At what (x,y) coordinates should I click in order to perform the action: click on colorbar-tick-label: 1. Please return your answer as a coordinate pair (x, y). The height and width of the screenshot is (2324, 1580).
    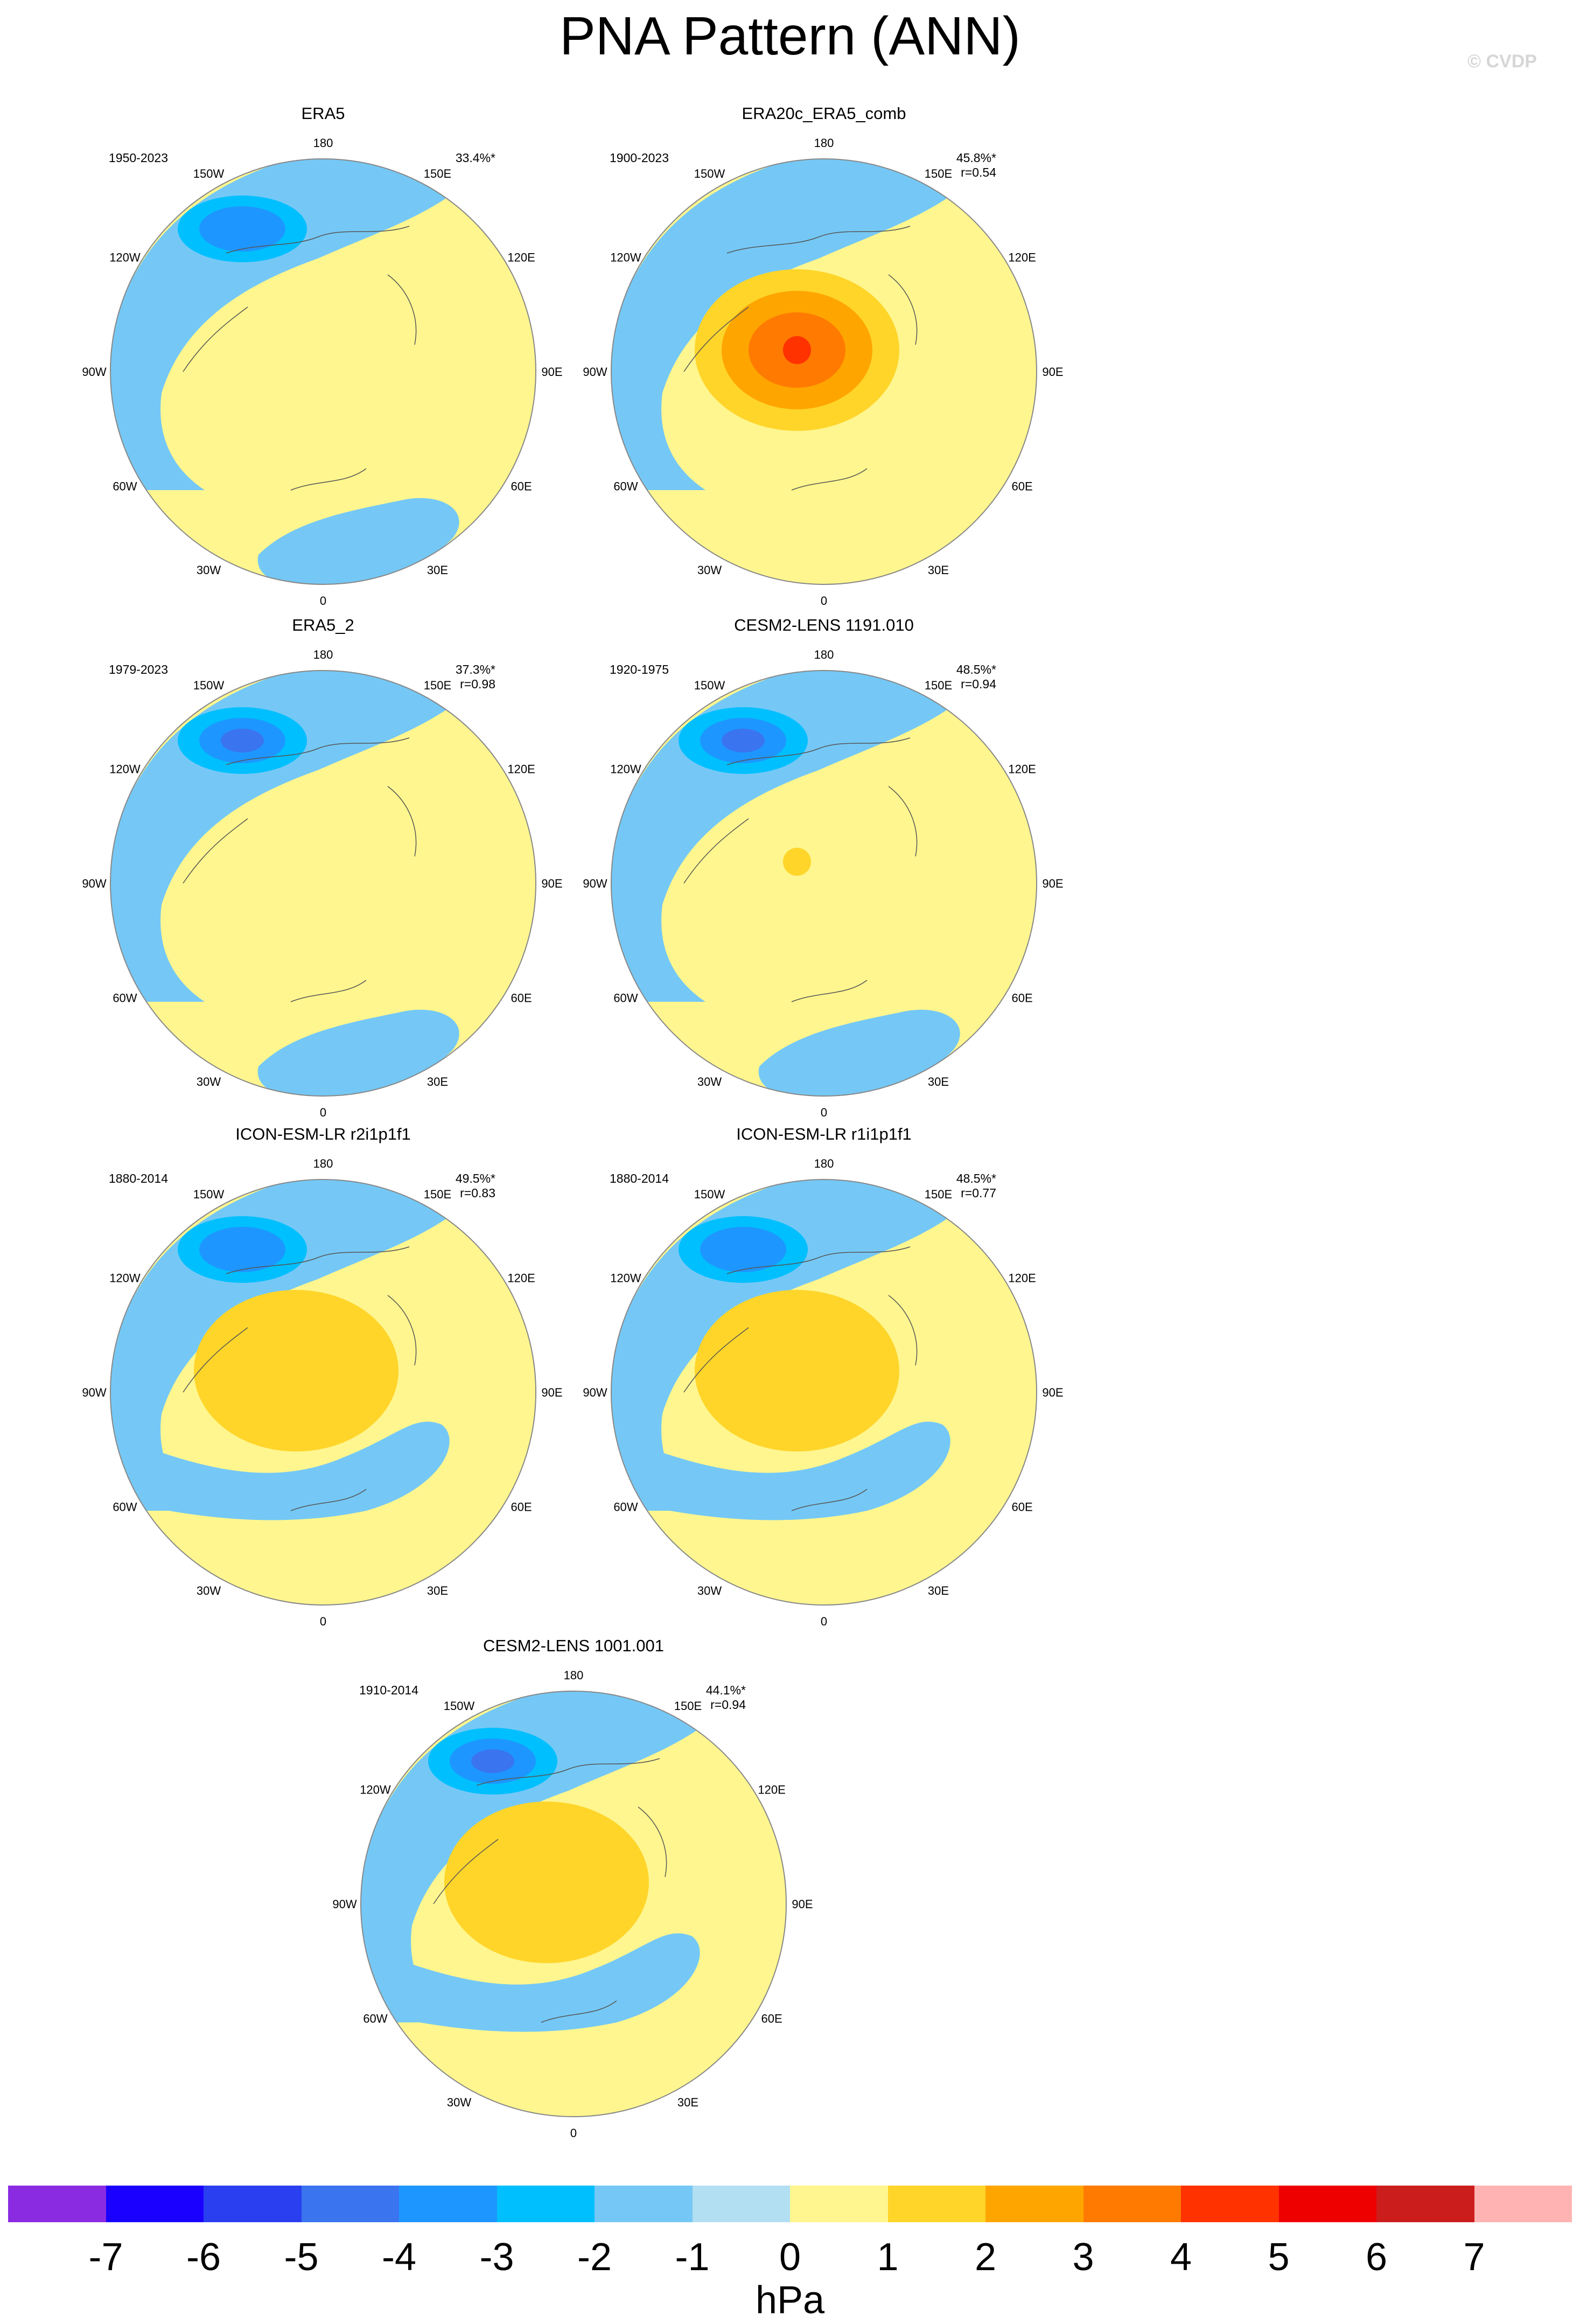
    Looking at the image, I should click on (888, 2257).